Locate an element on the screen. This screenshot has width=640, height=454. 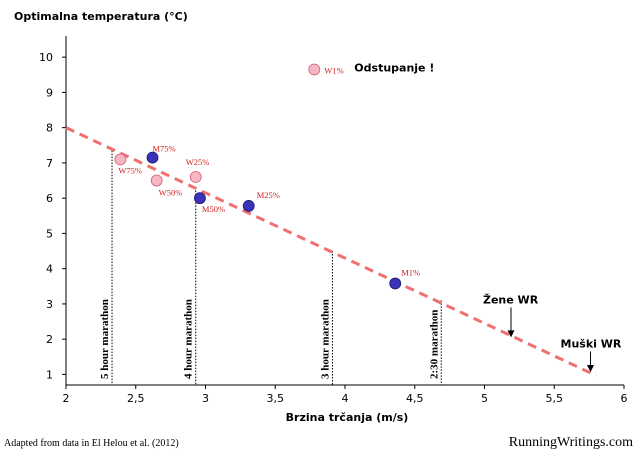
y-tick-label: 4 is located at coordinates (49, 269).